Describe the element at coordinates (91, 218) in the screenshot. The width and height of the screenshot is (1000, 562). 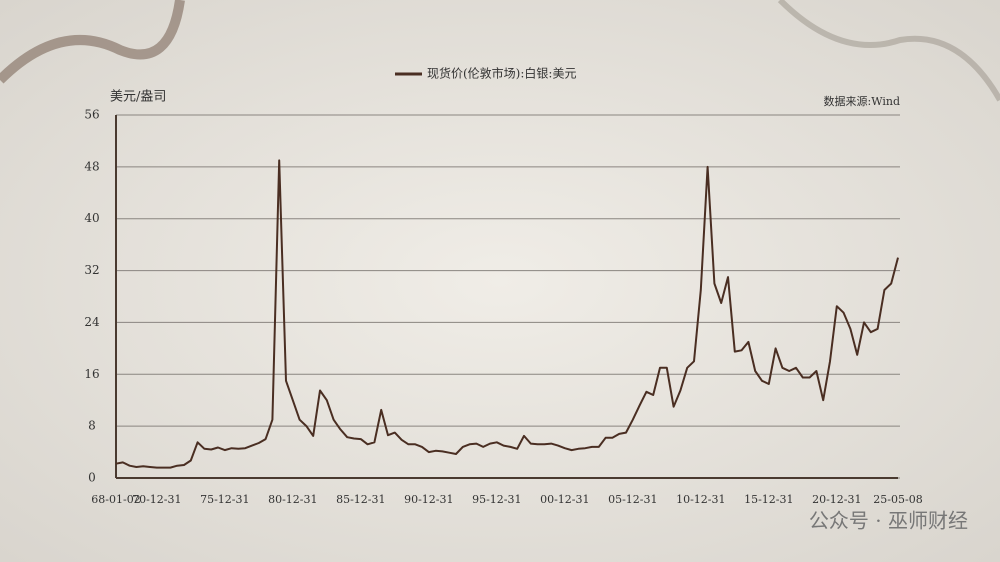
I see `y-tick-label: 40` at that location.